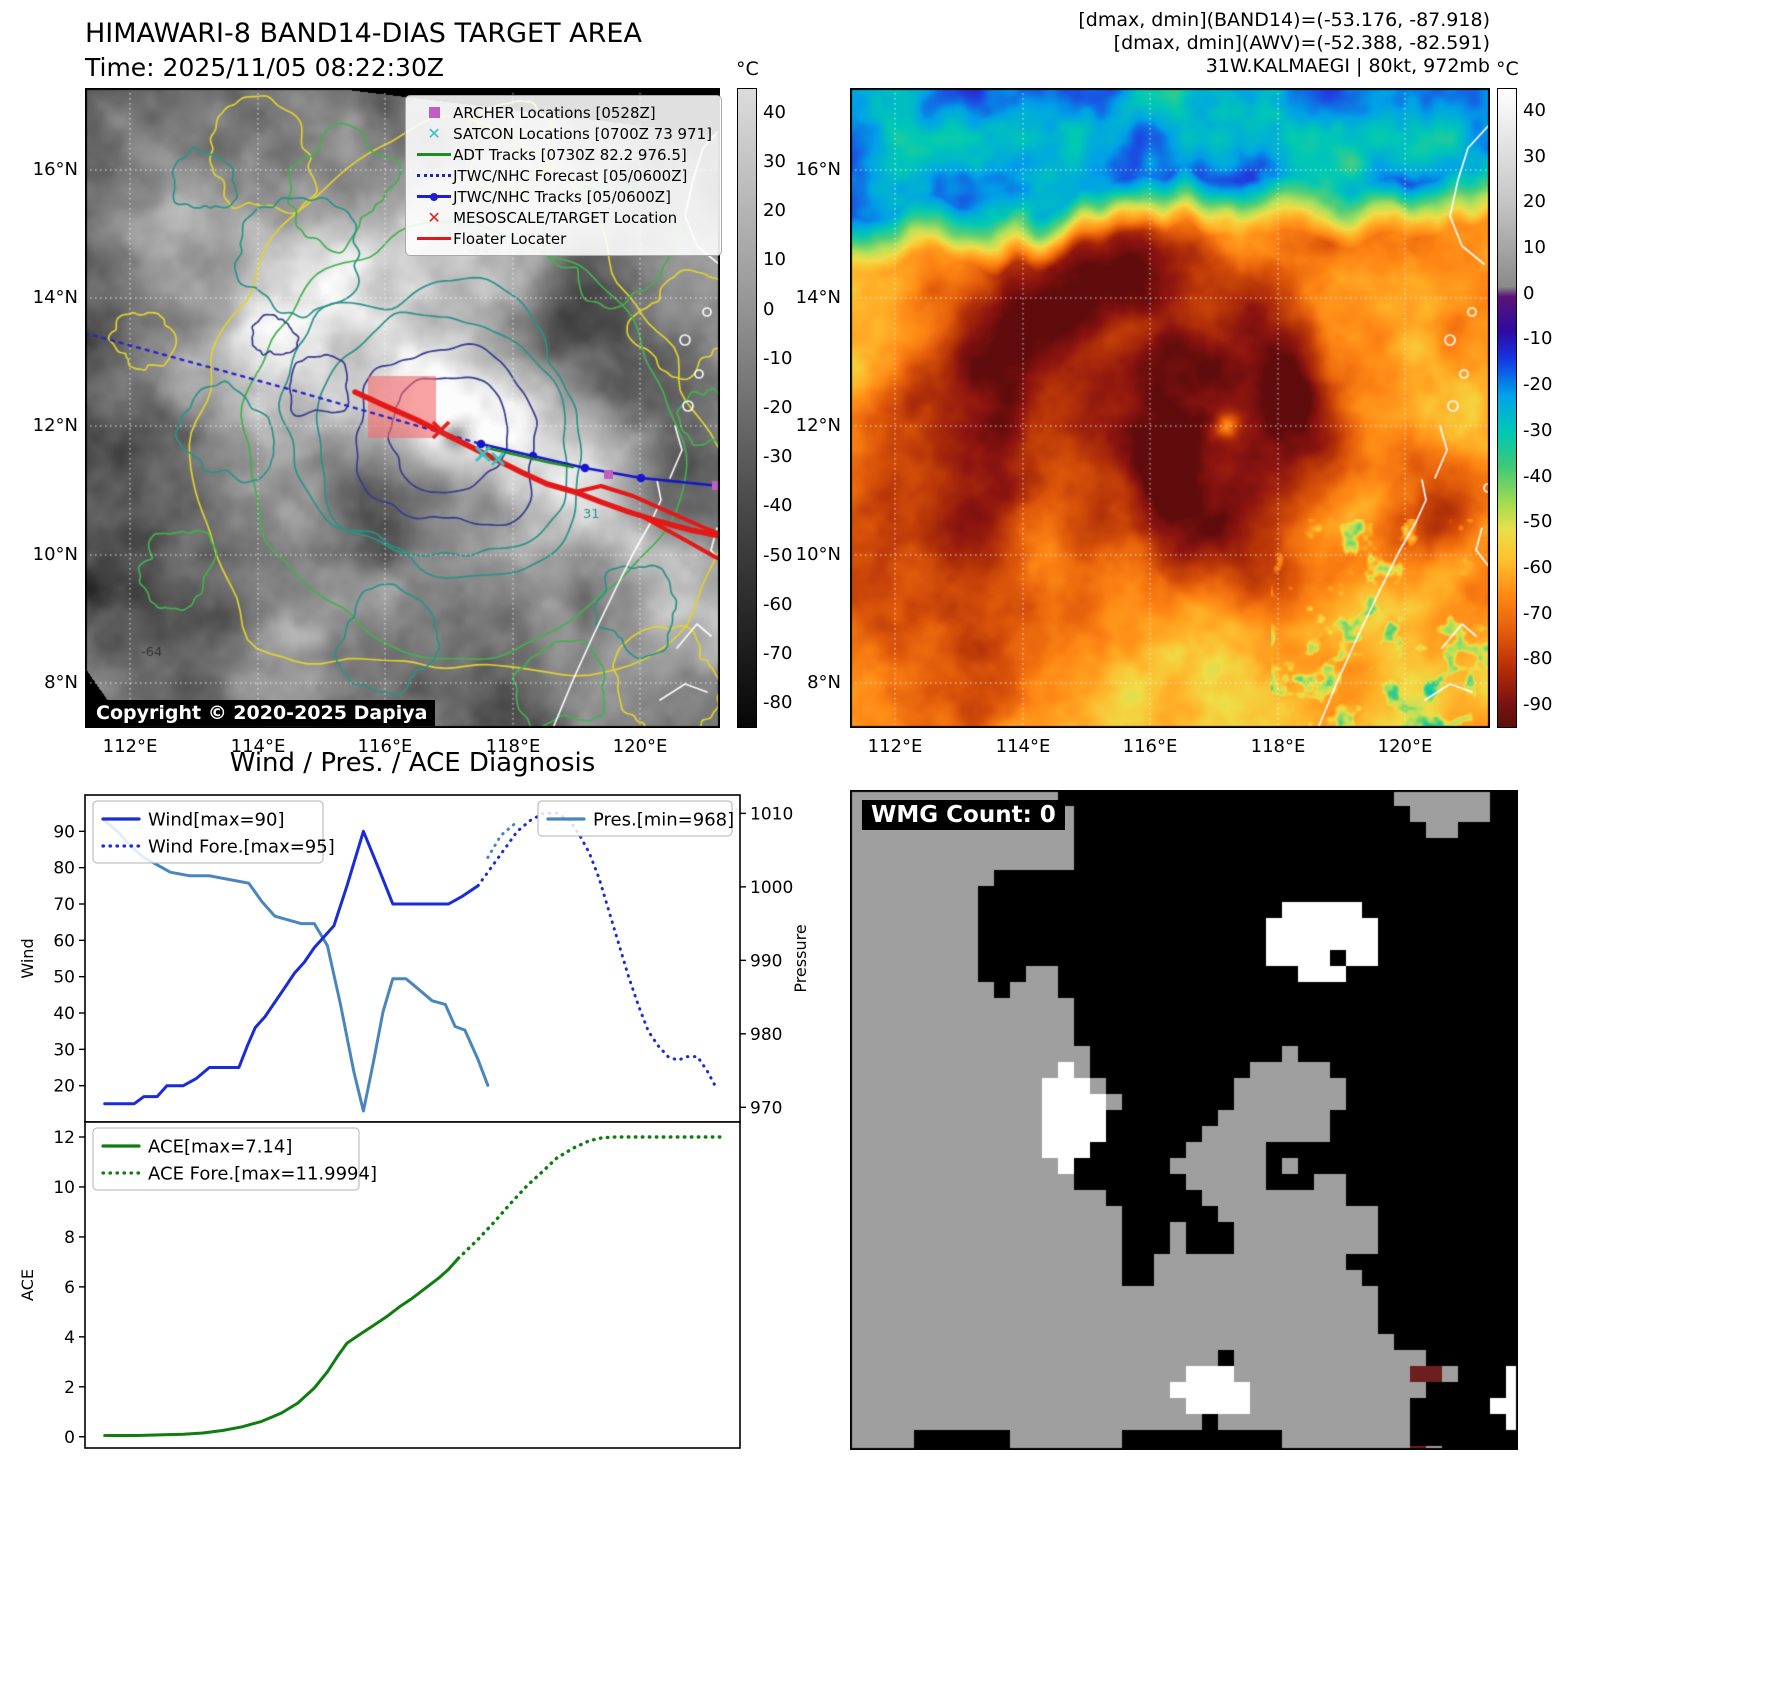 Image resolution: width=1788 pixels, height=1690 pixels. I want to click on x-marker-icon: ✕, so click(434, 217).